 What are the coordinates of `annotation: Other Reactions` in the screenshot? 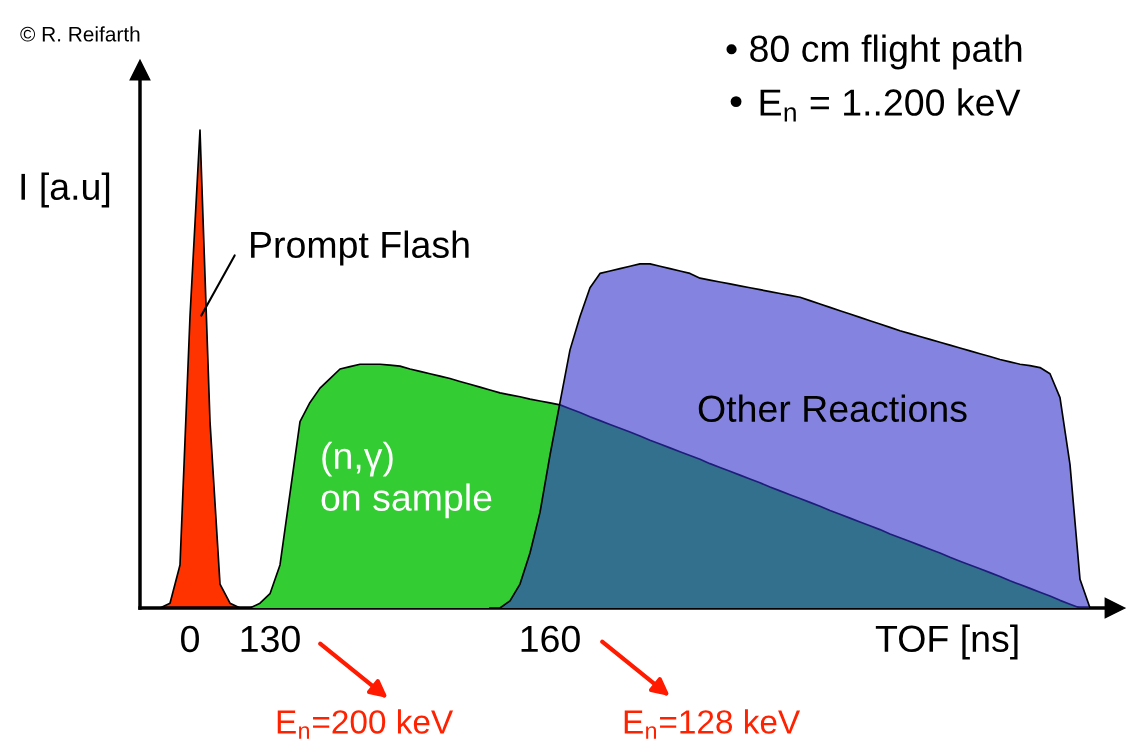 It's located at (832, 408).